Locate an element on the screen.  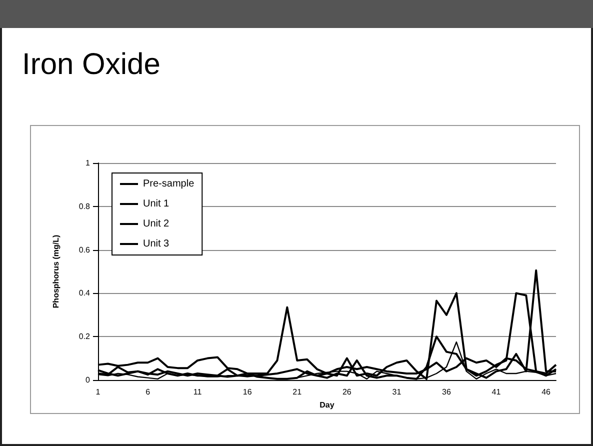
y-tick-label: 0.8 is located at coordinates (84, 206).